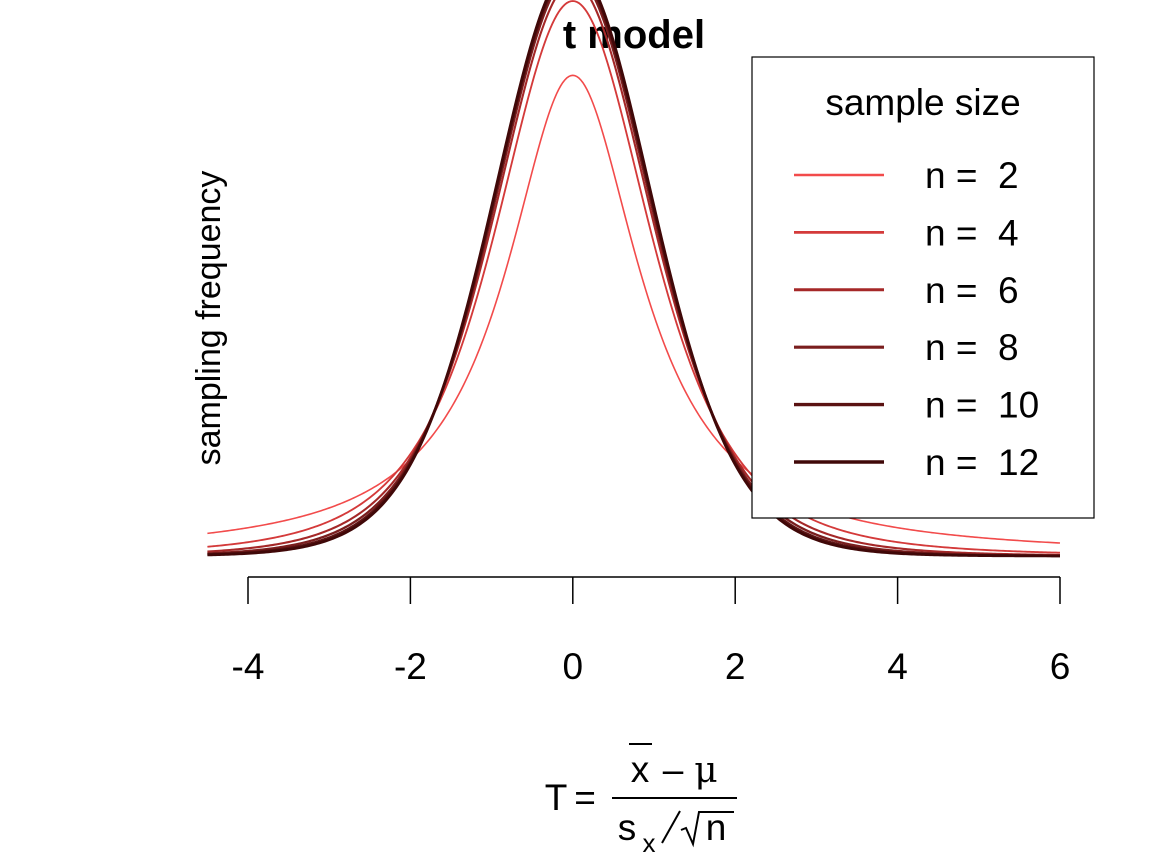 Image resolution: width=1152 pixels, height=864 pixels. Describe the element at coordinates (1060, 666) in the screenshot. I see `x-tick-label: 6` at that location.